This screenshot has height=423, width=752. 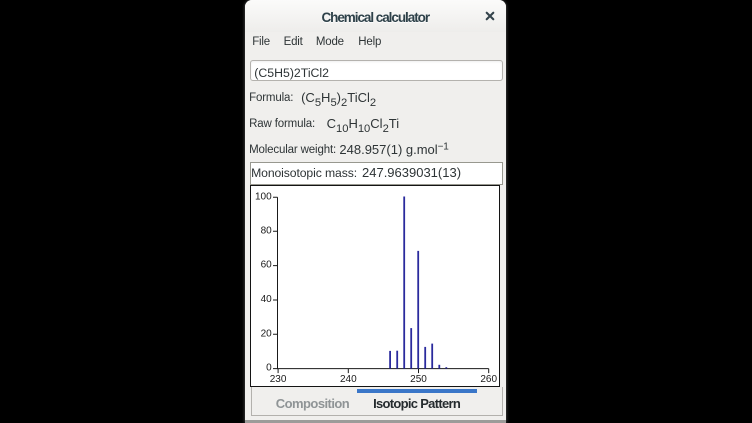 I want to click on svg-text: 80, so click(x=267, y=230).